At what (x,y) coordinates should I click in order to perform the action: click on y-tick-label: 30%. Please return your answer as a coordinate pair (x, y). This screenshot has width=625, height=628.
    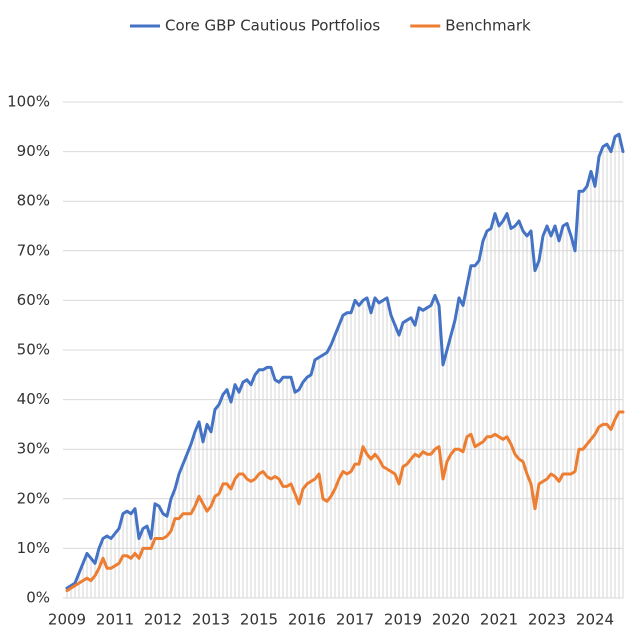
    Looking at the image, I should click on (33, 449).